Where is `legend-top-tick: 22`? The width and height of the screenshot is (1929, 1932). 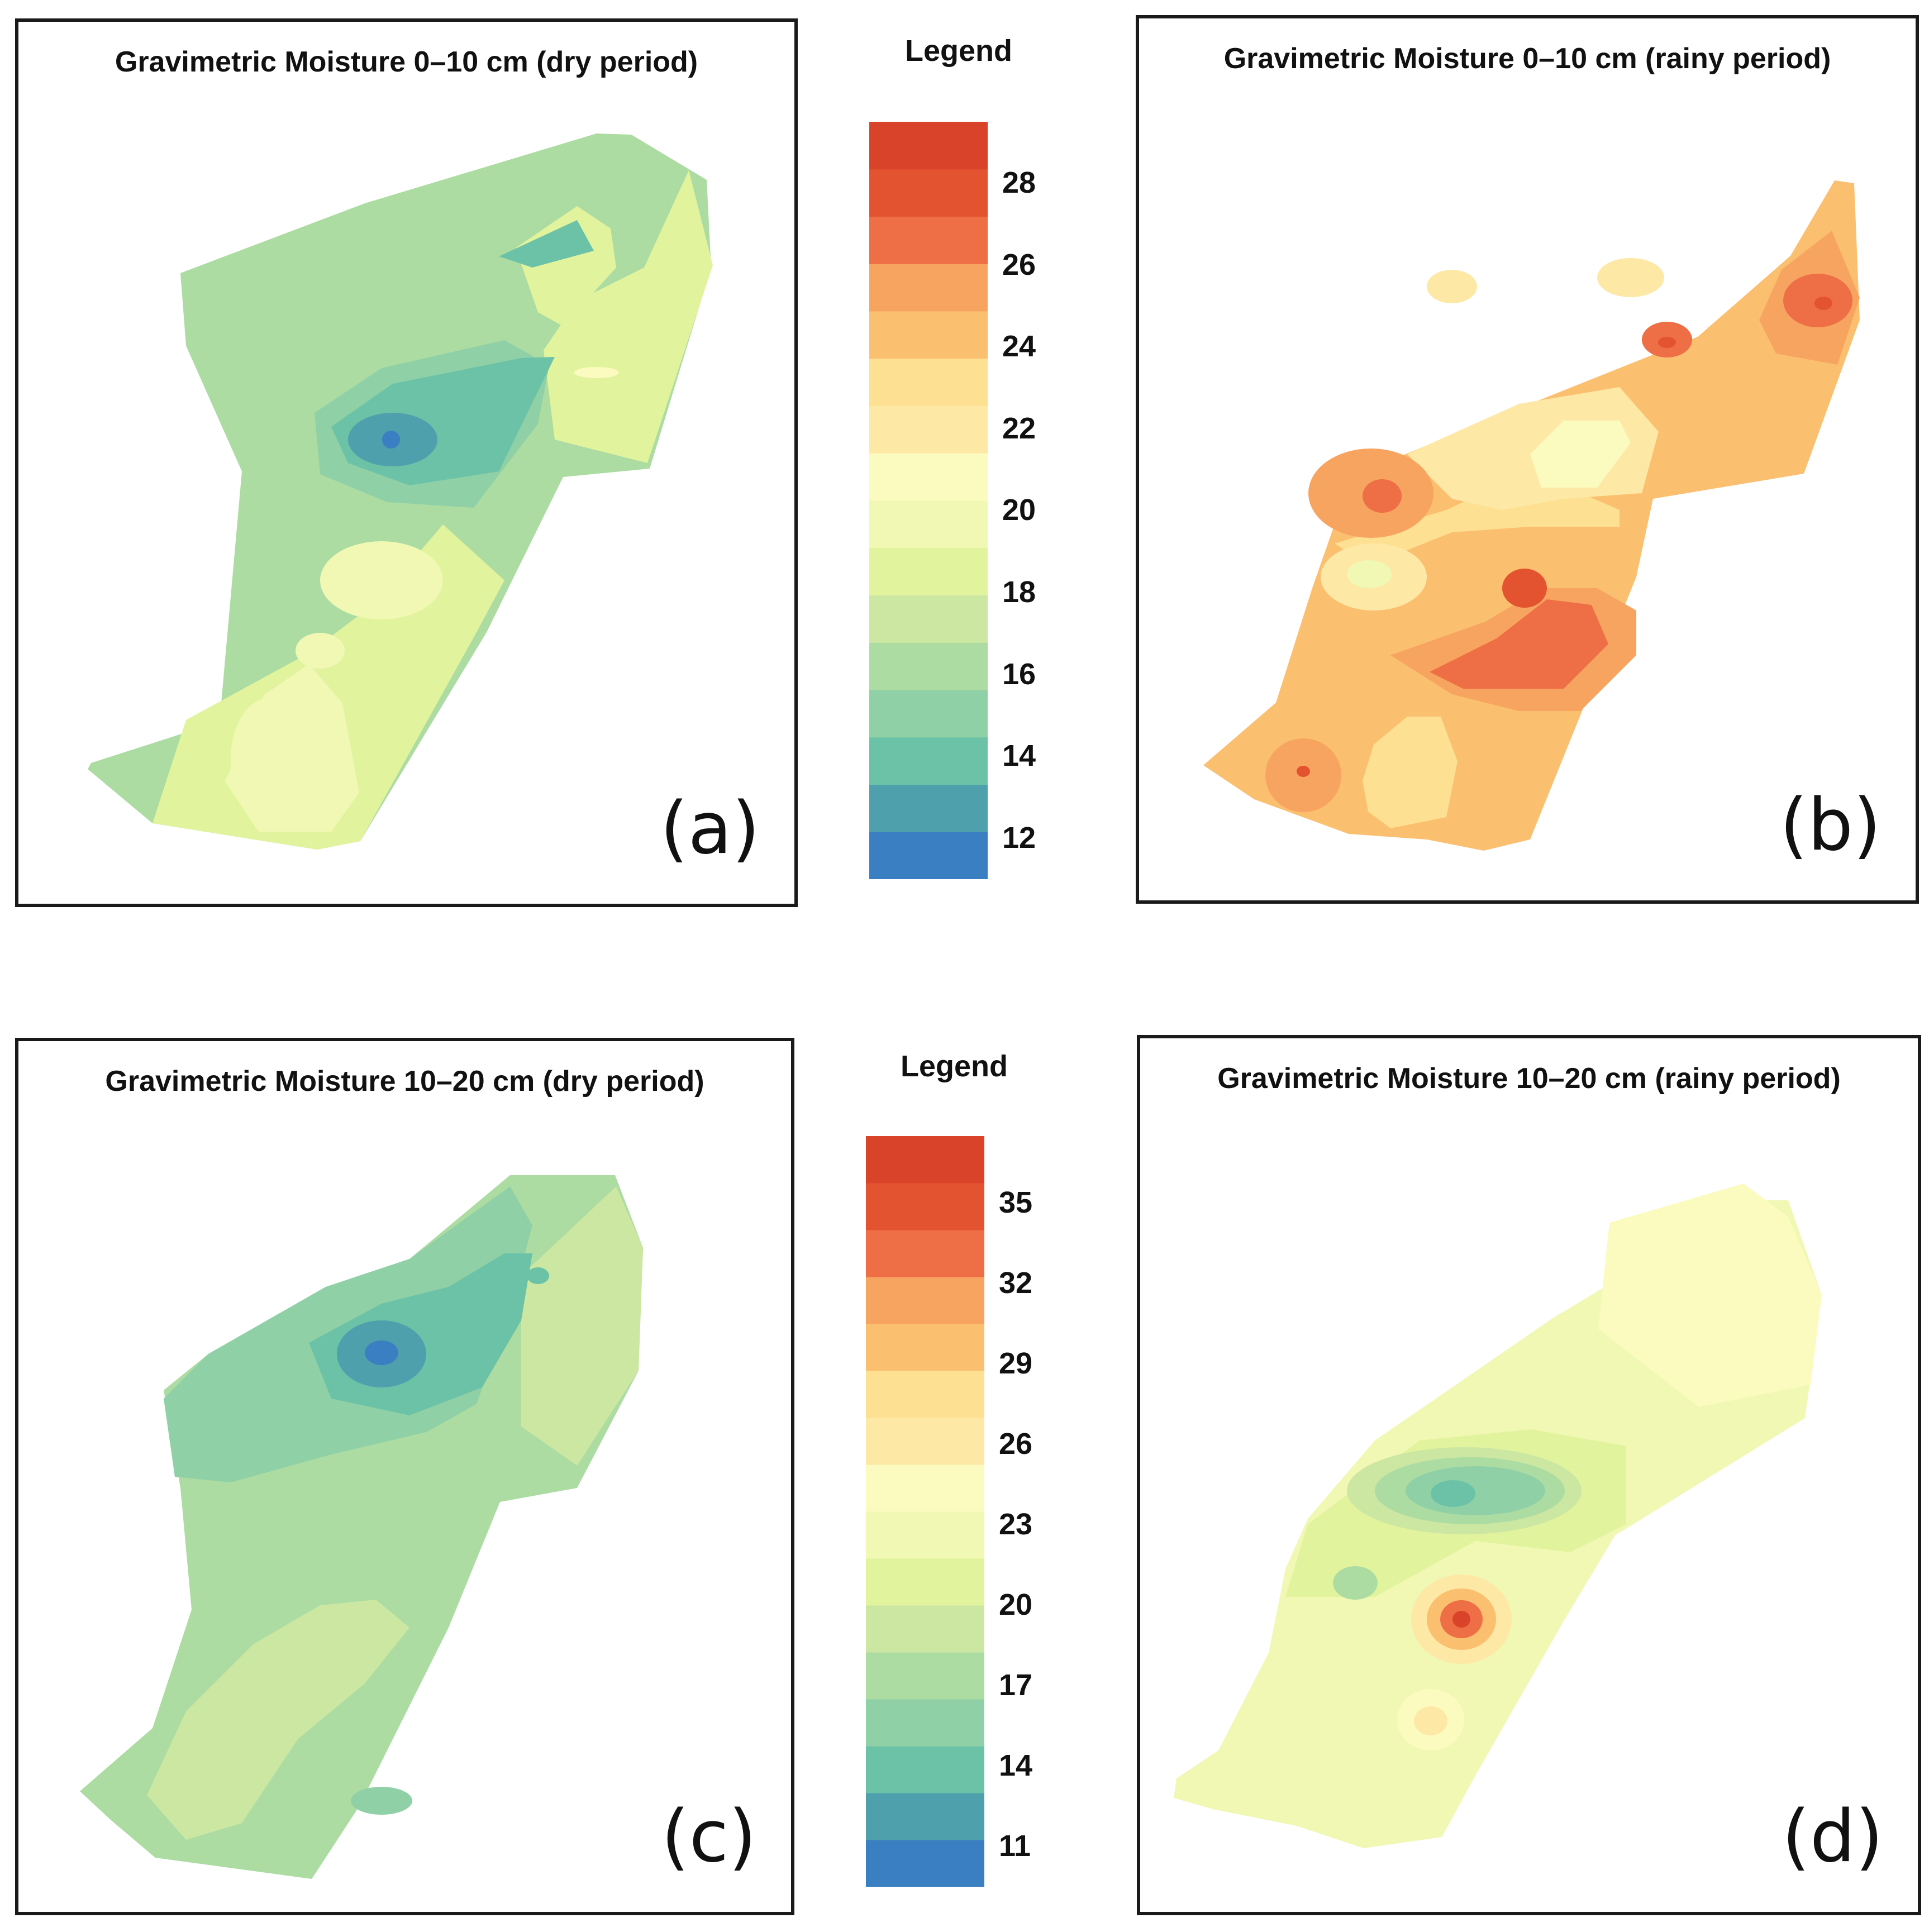
legend-top-tick: 22 is located at coordinates (1019, 428).